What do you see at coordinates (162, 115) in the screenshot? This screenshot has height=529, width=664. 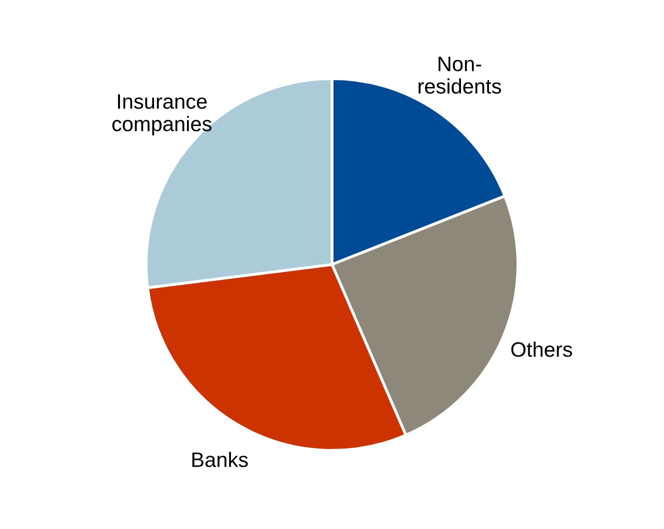 I see `slice-label: Insurance companies` at bounding box center [162, 115].